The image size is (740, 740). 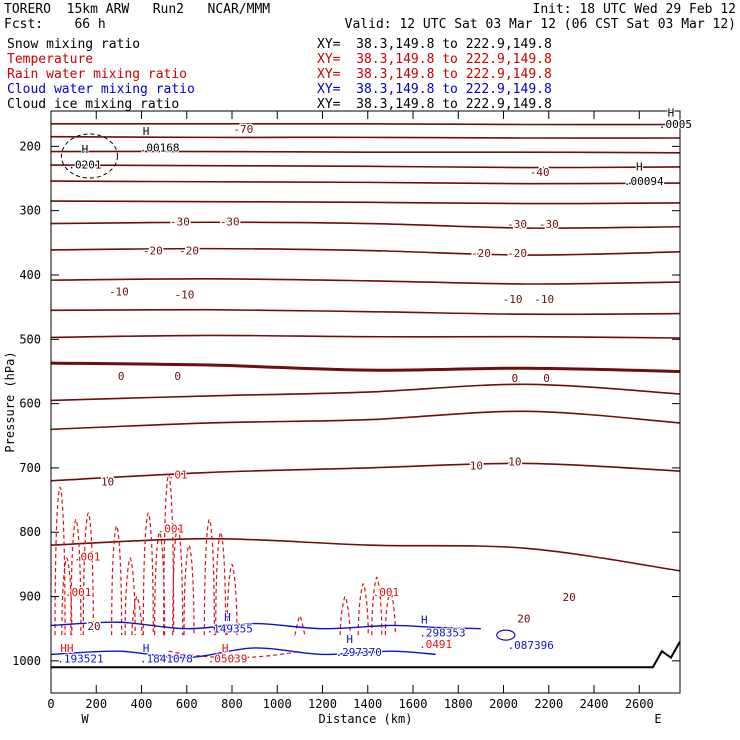 I want to click on y-tick-label-400: 400, so click(x=30, y=275).